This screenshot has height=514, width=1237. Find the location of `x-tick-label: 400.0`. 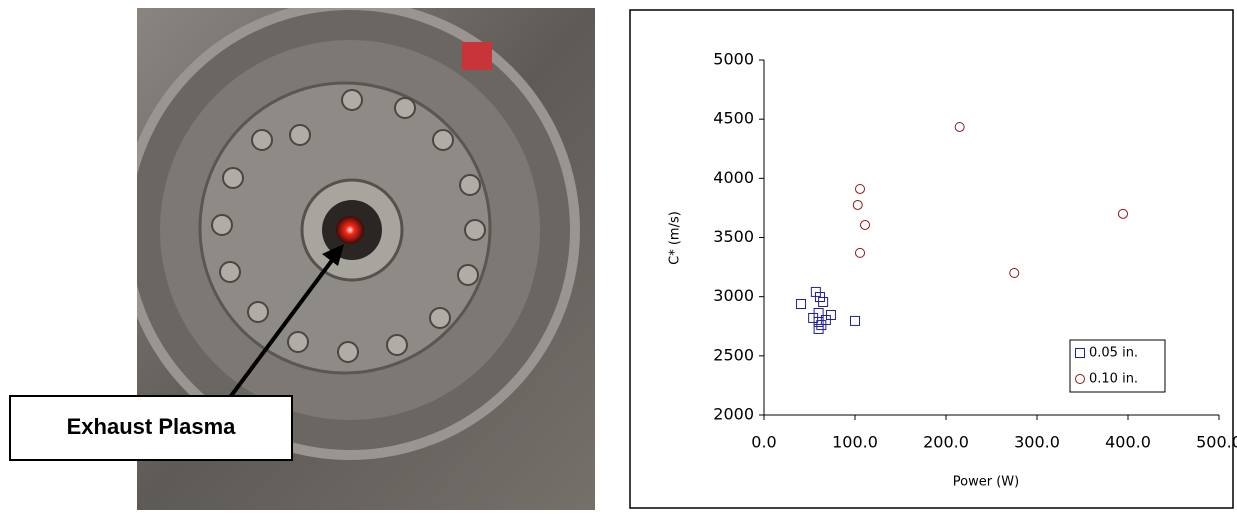

x-tick-label: 400.0 is located at coordinates (1128, 442).